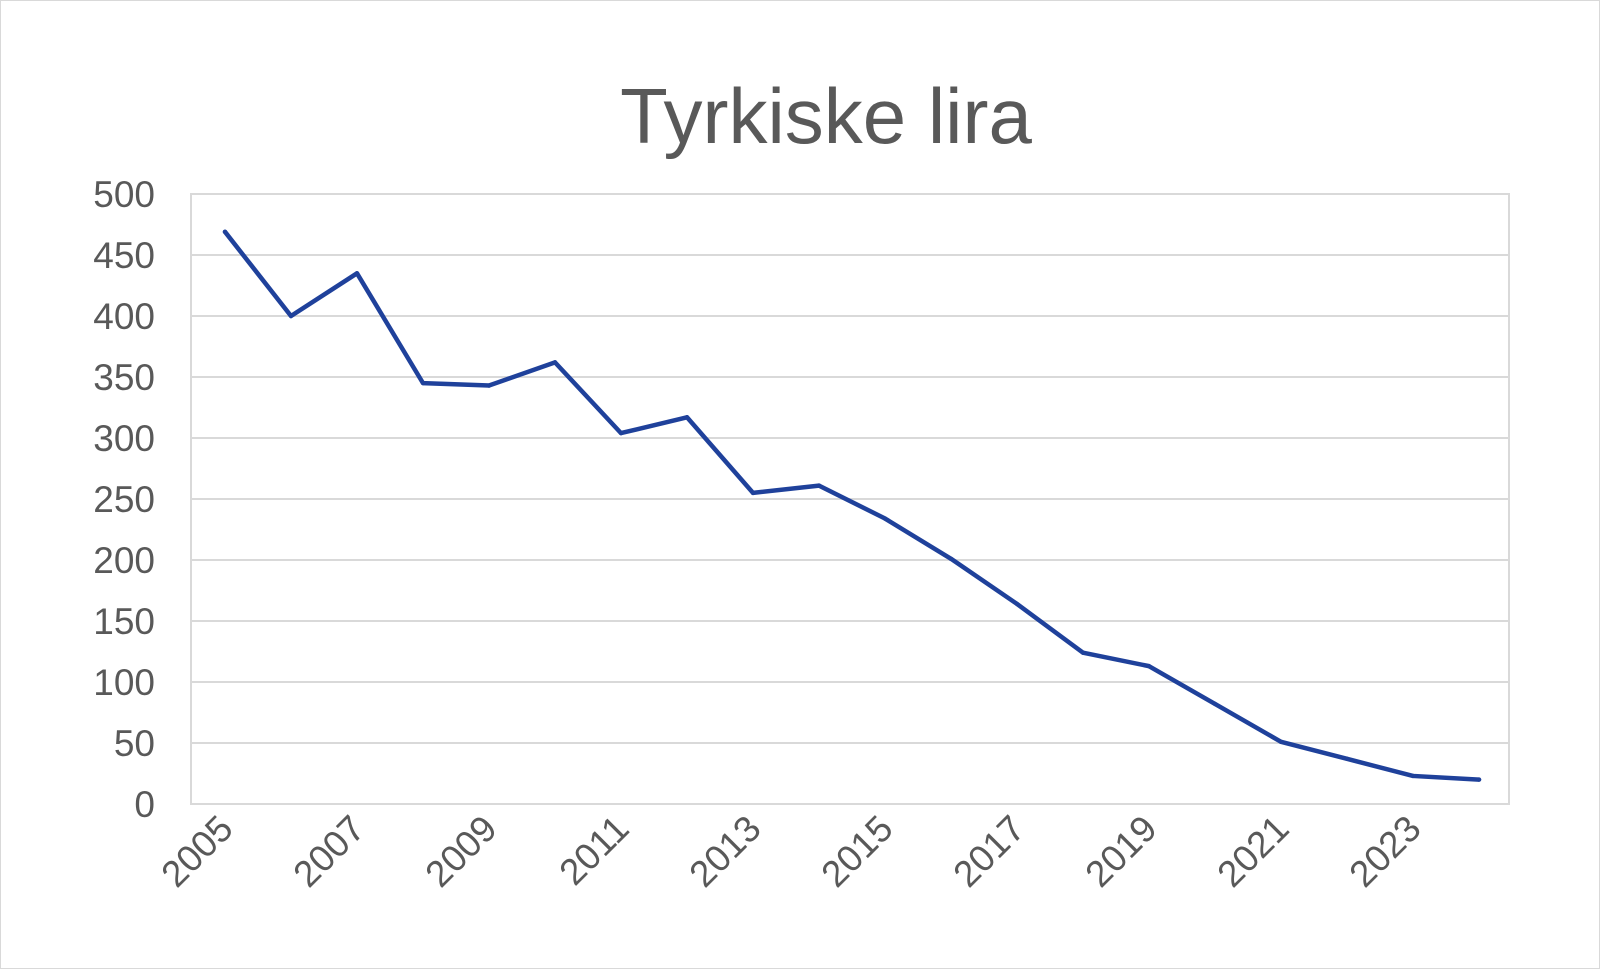 This screenshot has width=1600, height=970. I want to click on x-tick-label: 2007, so click(328, 851).